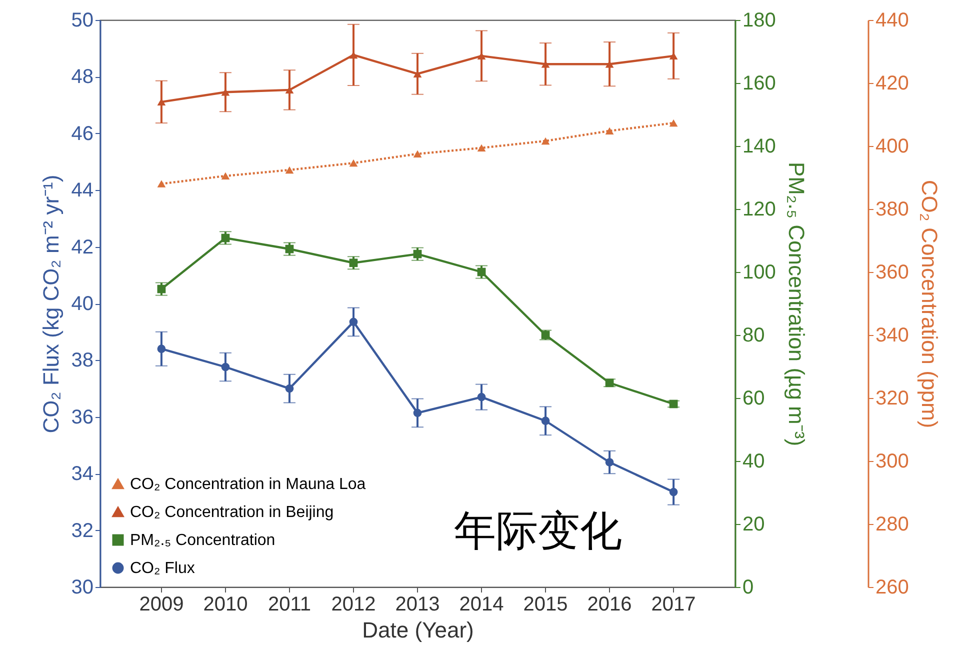 The height and width of the screenshot is (660, 980). Describe the element at coordinates (796, 304) in the screenshot. I see `y2-axis-title: PM₂.₅ Concentration (µg m⁻³)` at that location.